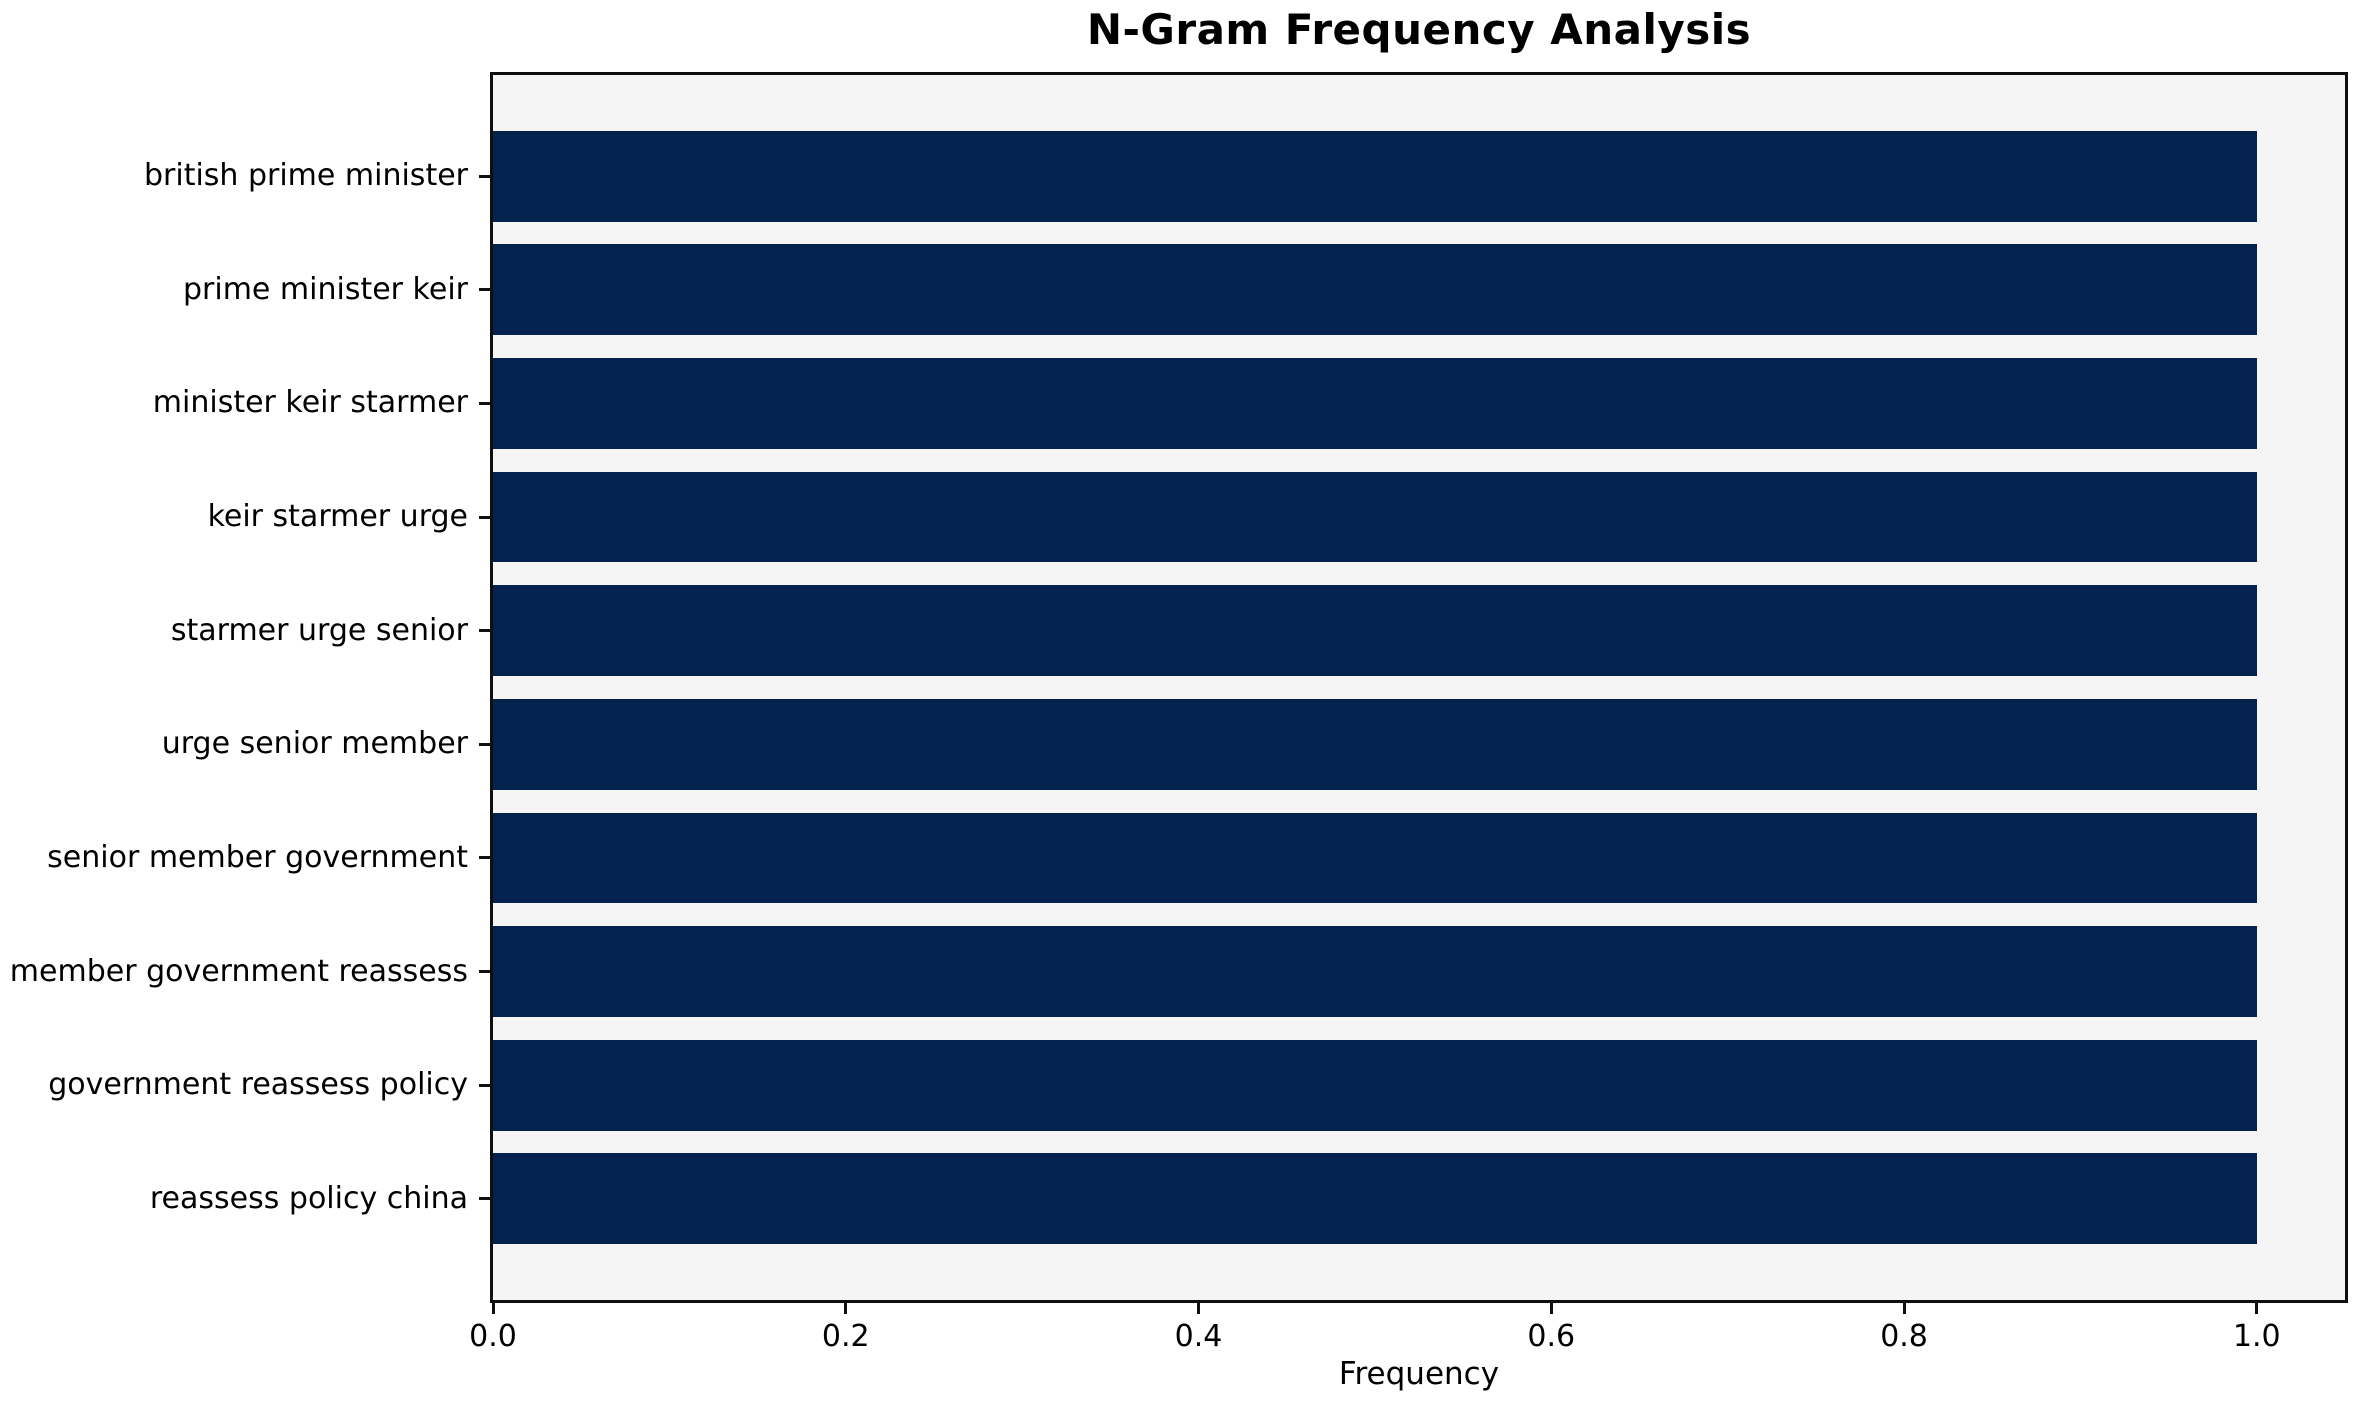  I want to click on y-tick-label: reassess policy china, so click(308, 1198).